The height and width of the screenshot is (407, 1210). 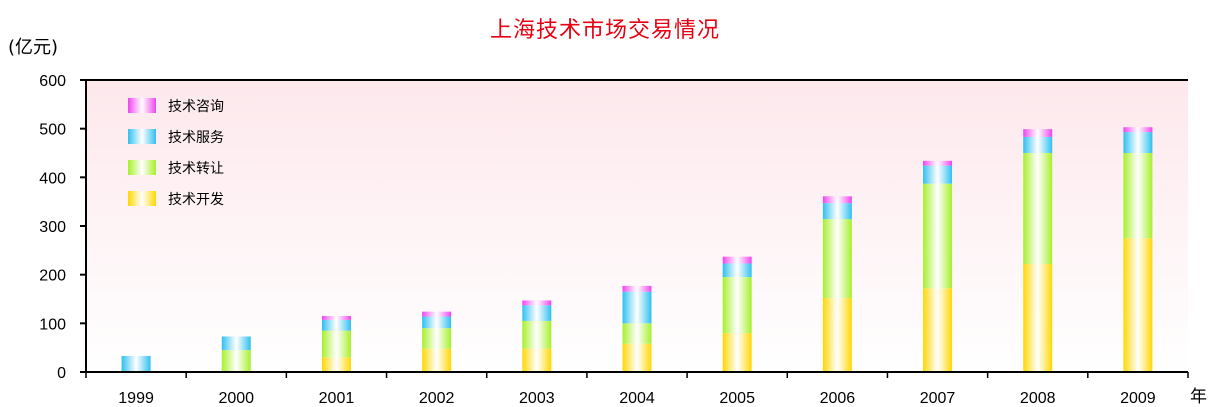 I want to click on y-tick-label: 0, so click(x=61, y=373).